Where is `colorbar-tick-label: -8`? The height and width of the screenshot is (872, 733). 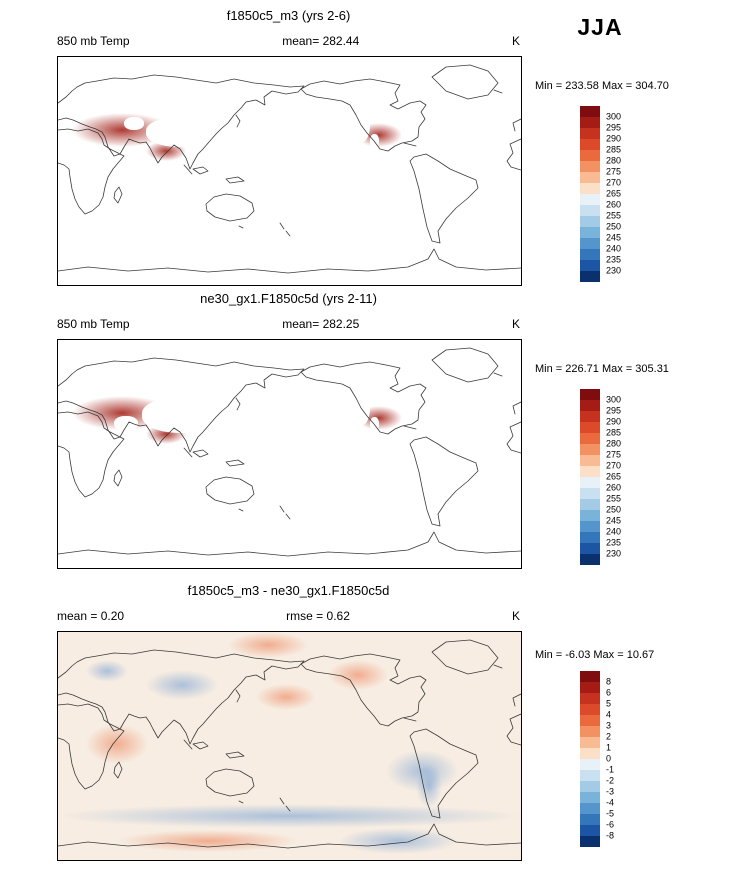 colorbar-tick-label: -8 is located at coordinates (610, 835).